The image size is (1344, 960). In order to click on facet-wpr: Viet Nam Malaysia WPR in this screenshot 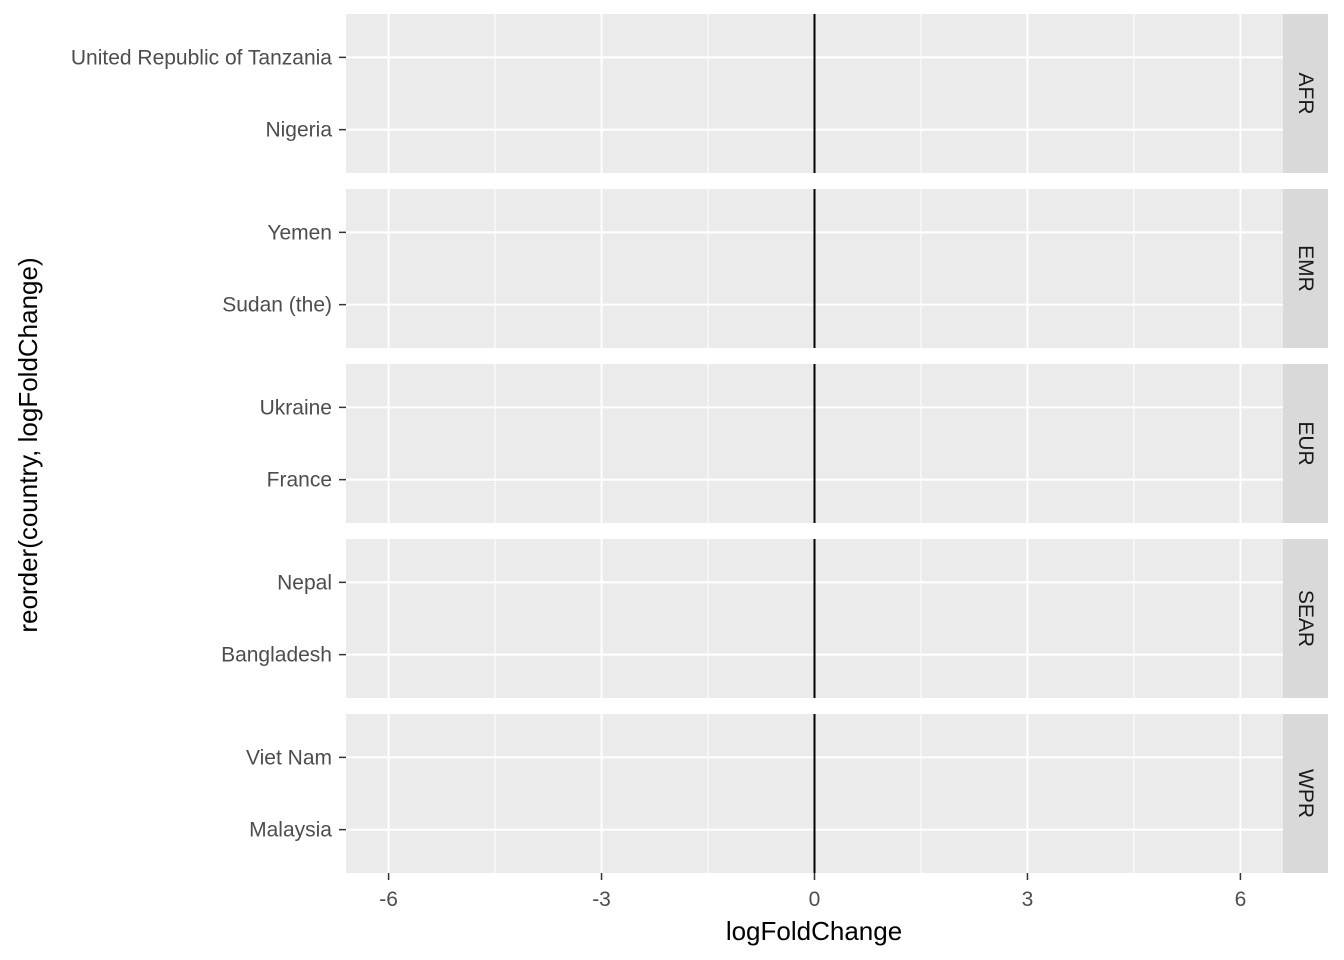, I will do `click(787, 793)`.